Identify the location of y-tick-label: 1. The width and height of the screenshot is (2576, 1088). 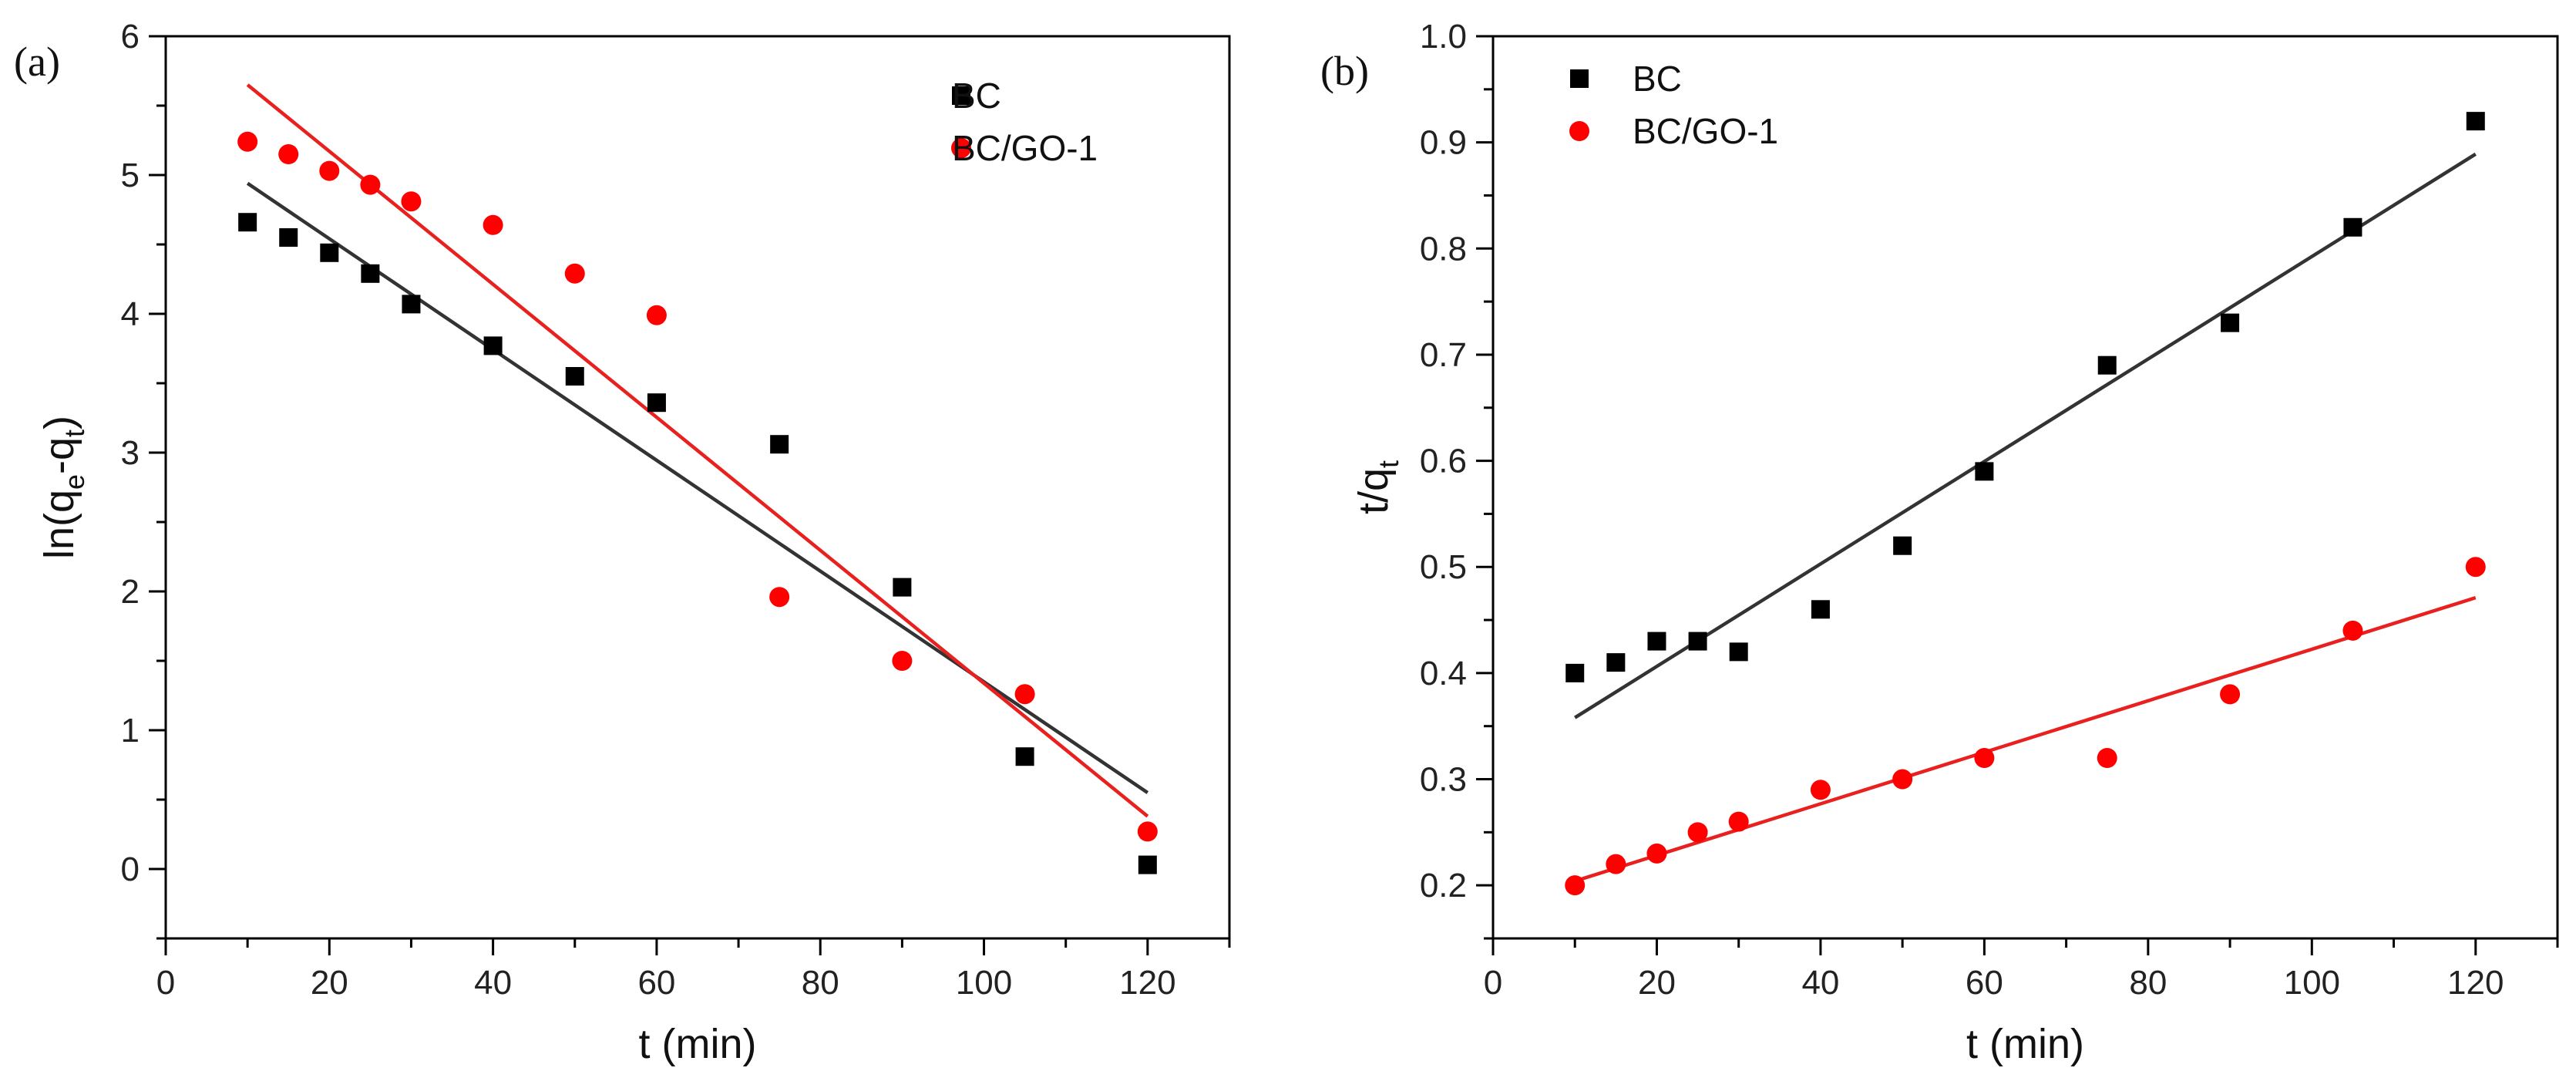
(130, 730).